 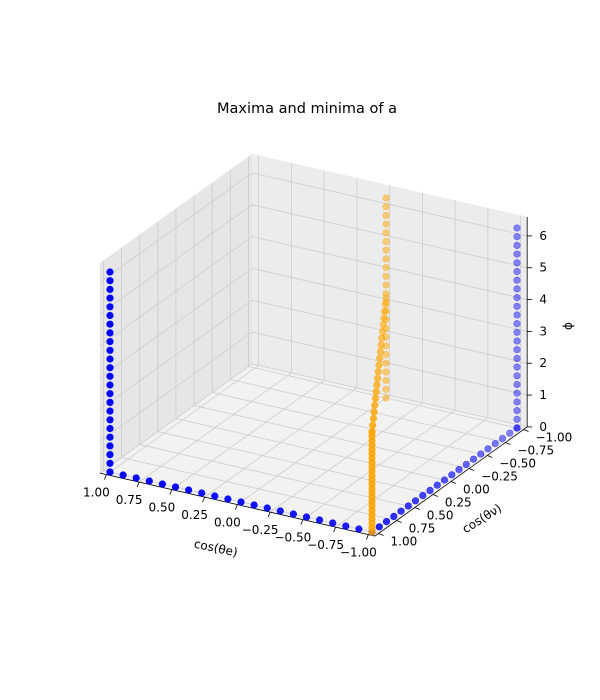 What do you see at coordinates (227, 523) in the screenshot?
I see `x-tick-label: 0.00` at bounding box center [227, 523].